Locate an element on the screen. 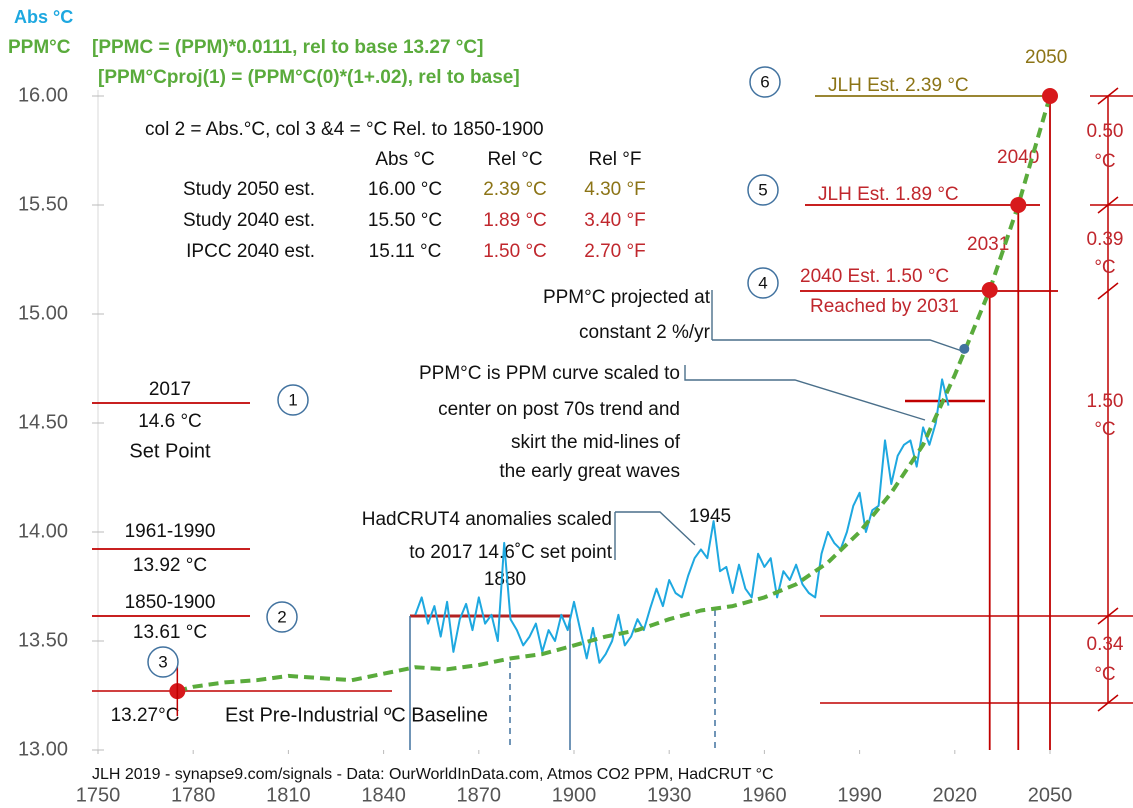 This screenshot has height=808, width=1133. number-label: 1 is located at coordinates (292, 399).